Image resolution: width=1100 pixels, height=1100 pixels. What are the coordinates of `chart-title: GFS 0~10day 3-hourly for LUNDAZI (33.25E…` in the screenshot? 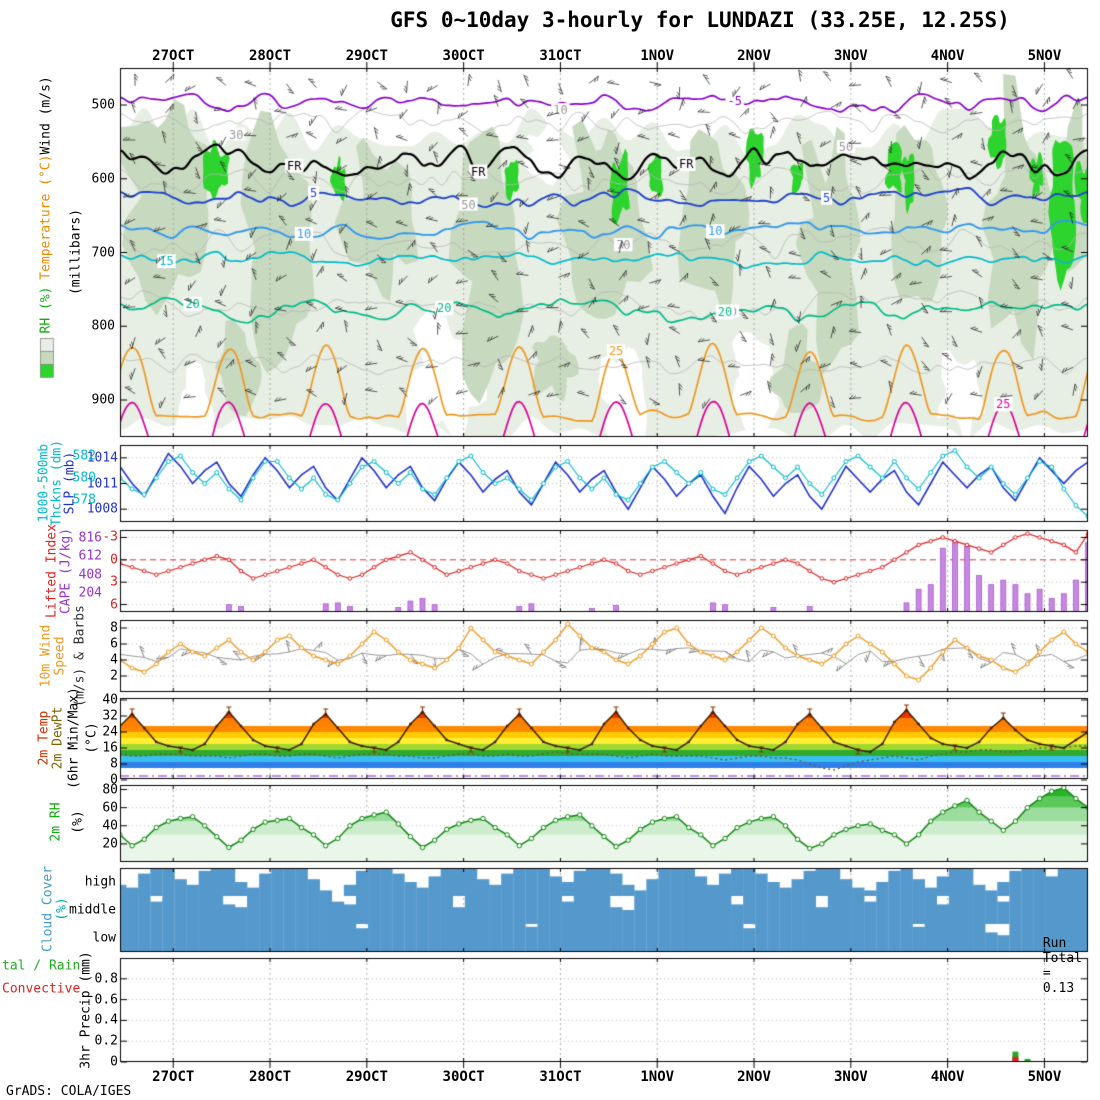 It's located at (700, 20).